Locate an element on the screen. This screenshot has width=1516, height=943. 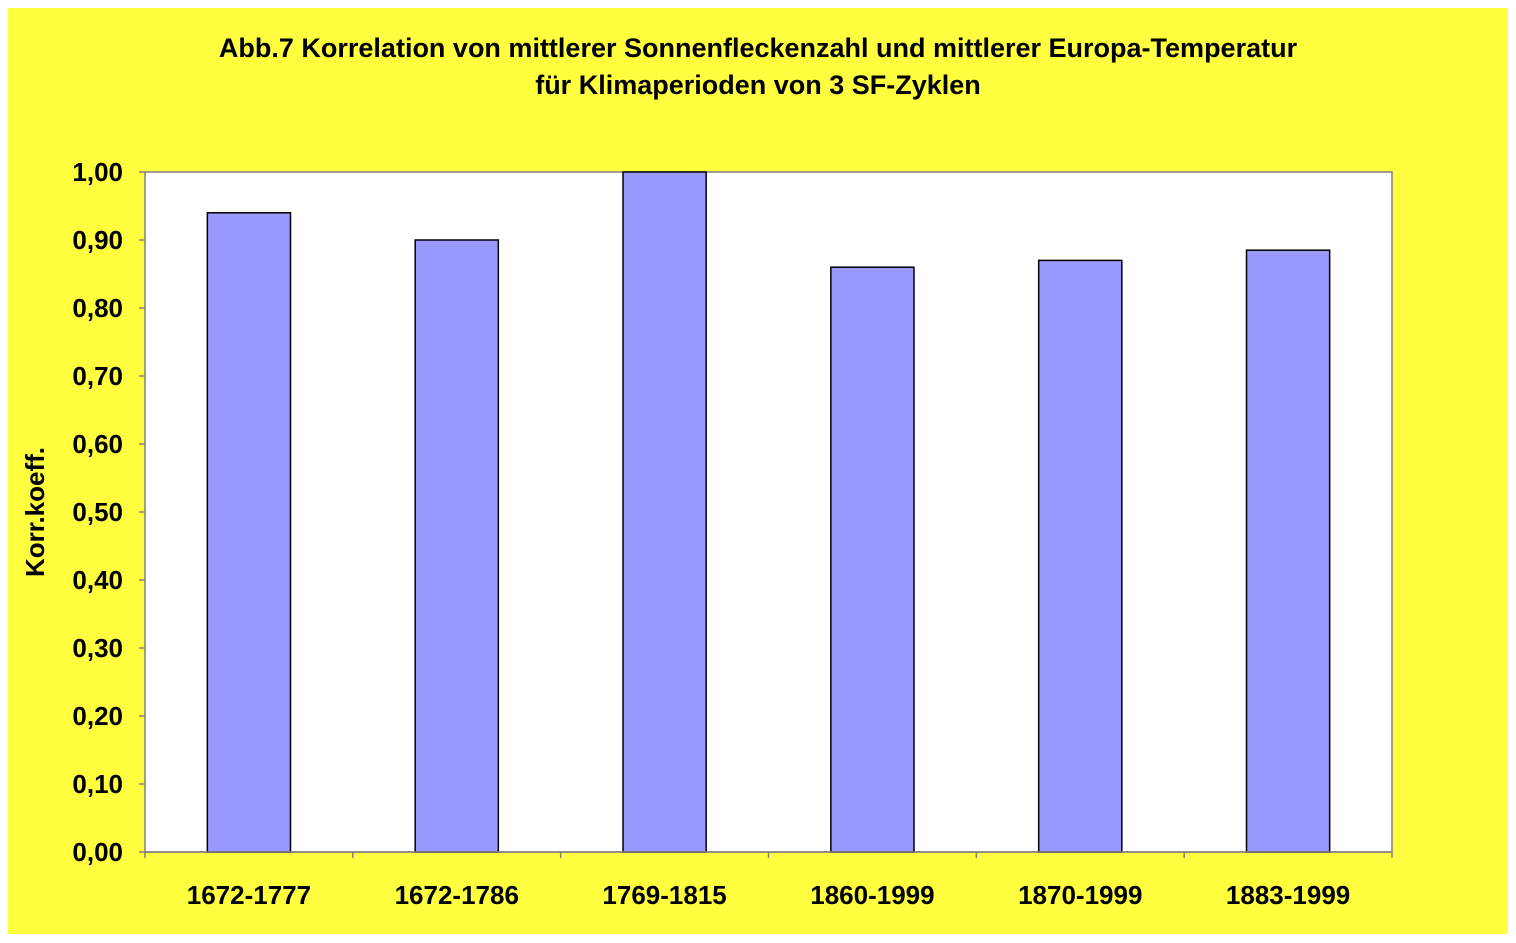
y-axis-label: Korr.koeff. is located at coordinates (35, 512).